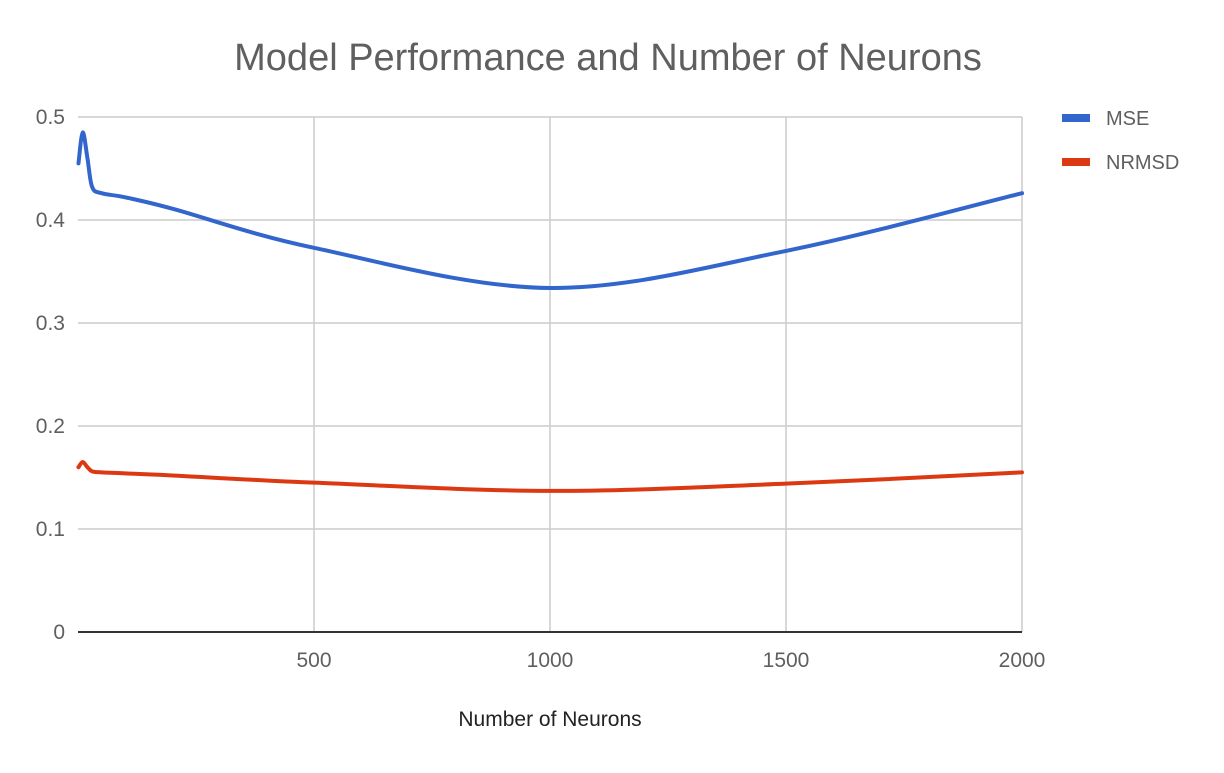 This screenshot has width=1224, height=773. Describe the element at coordinates (1076, 118) in the screenshot. I see `legend-swatch-mse` at that location.